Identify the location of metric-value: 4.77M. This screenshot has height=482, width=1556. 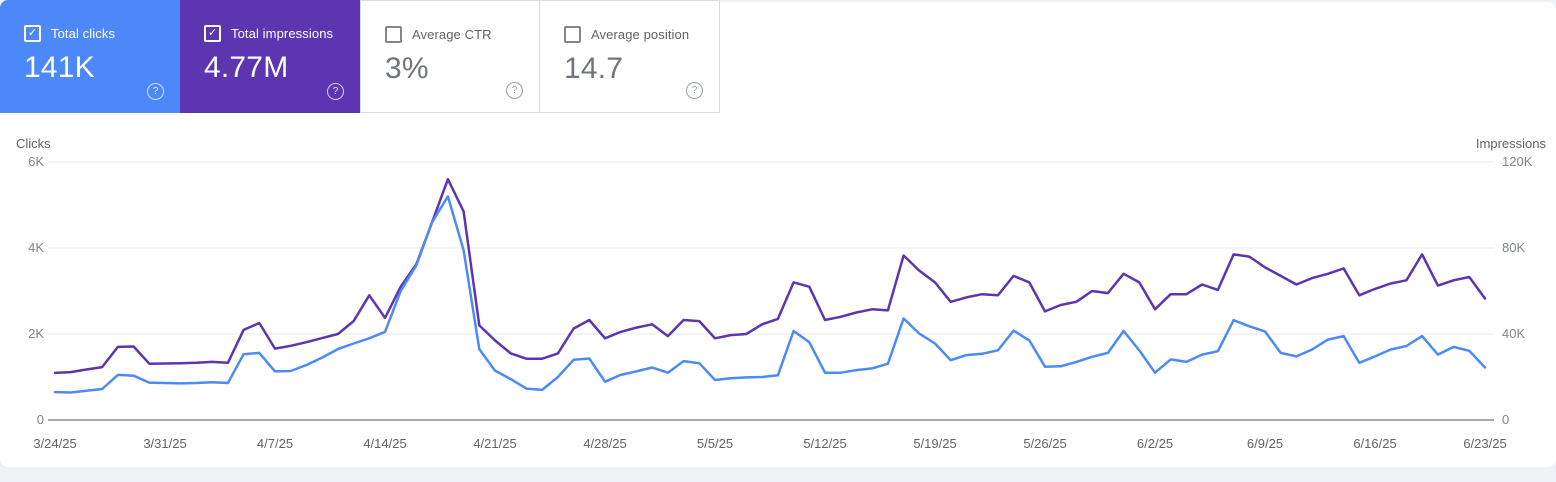
(246, 67).